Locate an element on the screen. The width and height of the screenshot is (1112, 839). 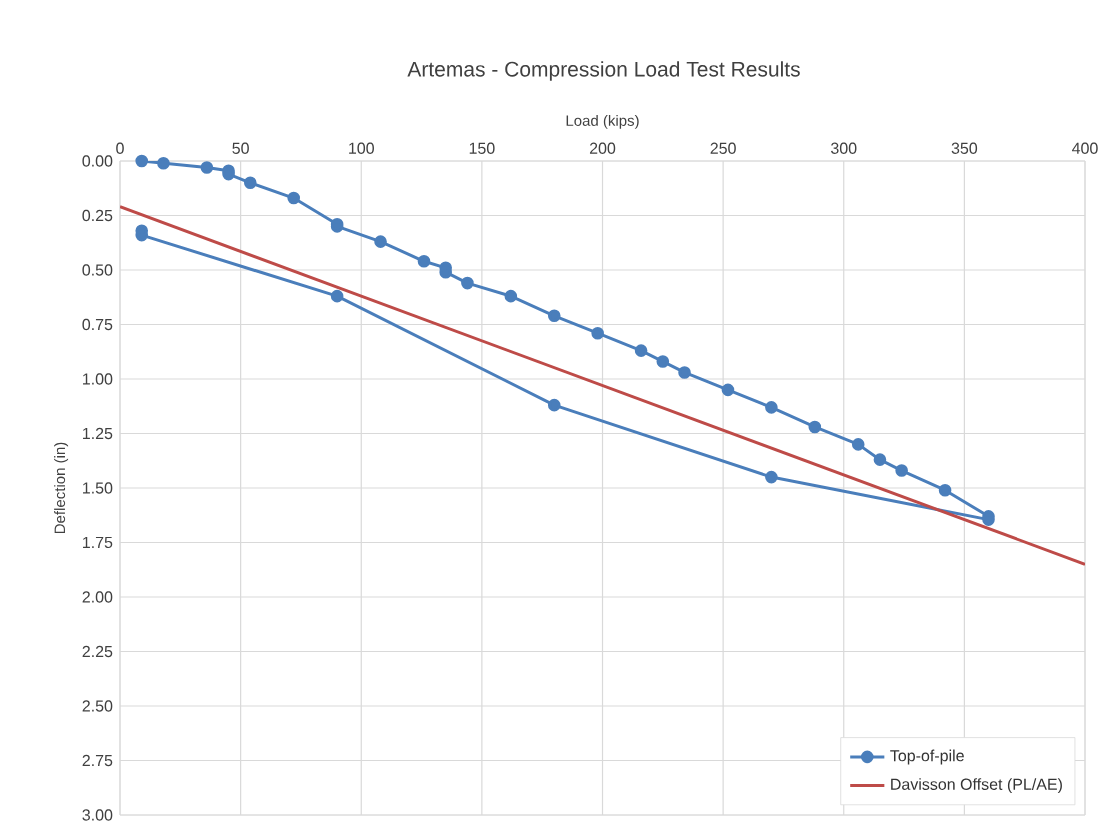
y-tick-label: 2.25 is located at coordinates (97, 651).